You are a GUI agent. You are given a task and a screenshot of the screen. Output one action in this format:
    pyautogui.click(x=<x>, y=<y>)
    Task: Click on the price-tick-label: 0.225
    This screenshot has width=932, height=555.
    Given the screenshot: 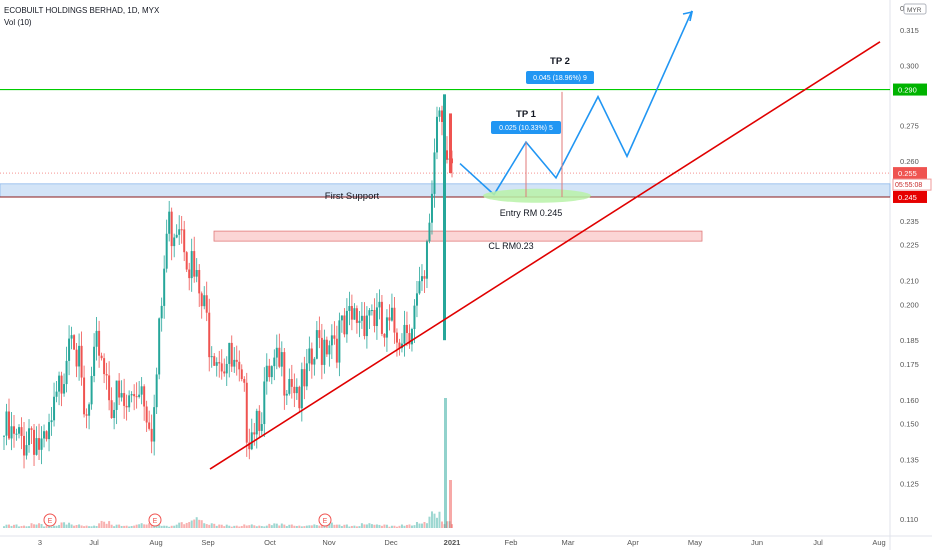 What is the action you would take?
    pyautogui.click(x=909, y=245)
    